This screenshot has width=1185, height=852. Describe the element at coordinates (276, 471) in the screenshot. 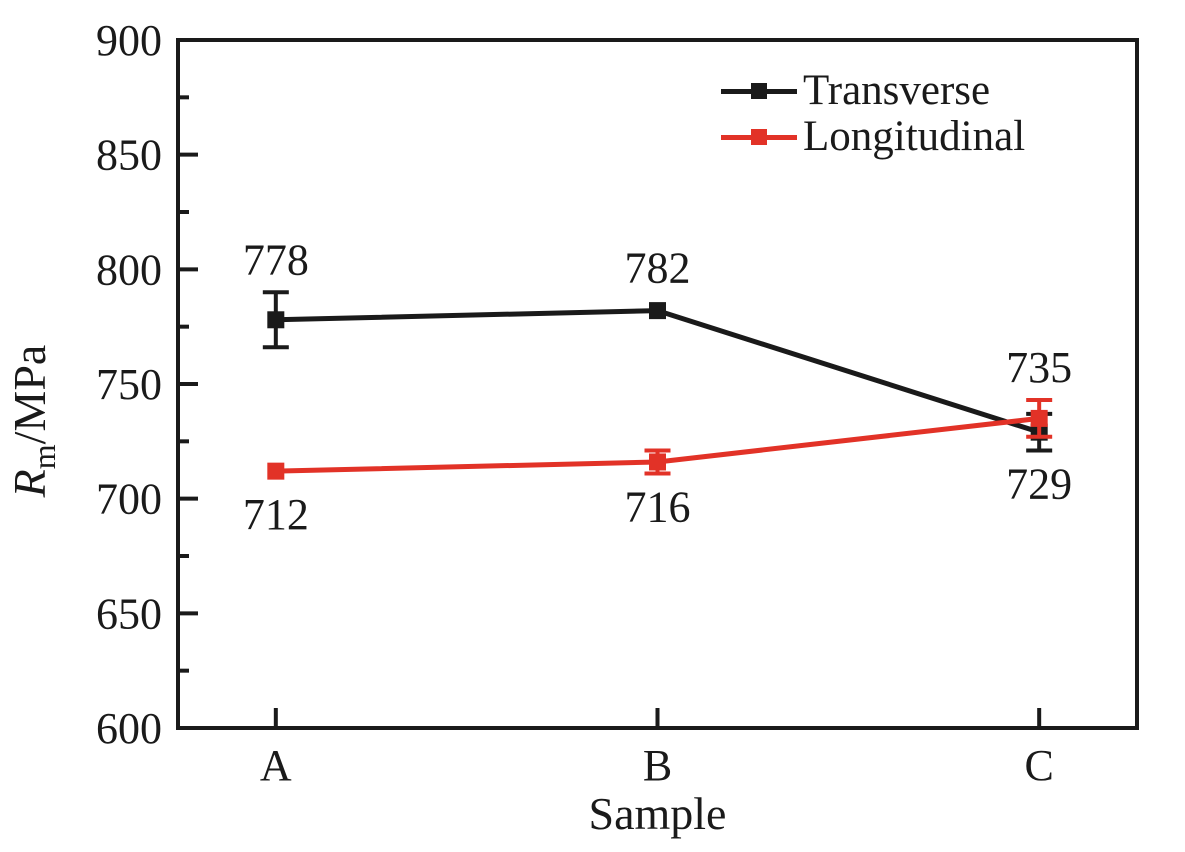

I see `marker-longitudinal-A` at that location.